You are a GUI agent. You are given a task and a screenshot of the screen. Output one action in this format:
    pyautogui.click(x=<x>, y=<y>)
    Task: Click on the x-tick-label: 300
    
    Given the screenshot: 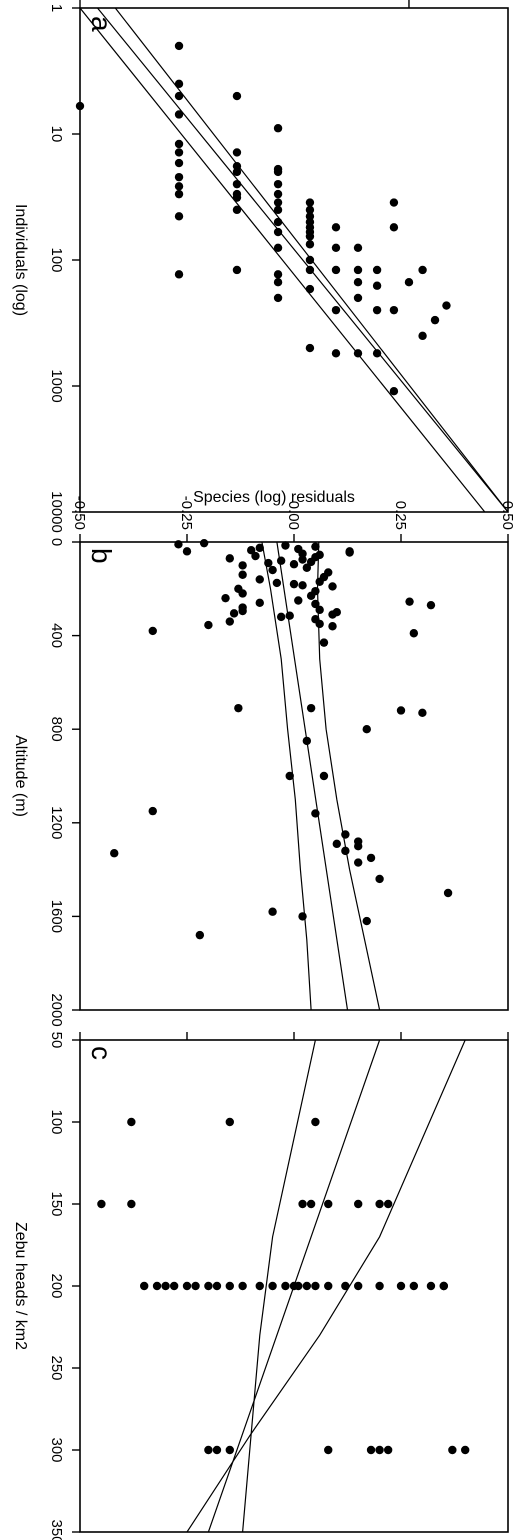 What is the action you would take?
    pyautogui.click(x=56, y=1449)
    